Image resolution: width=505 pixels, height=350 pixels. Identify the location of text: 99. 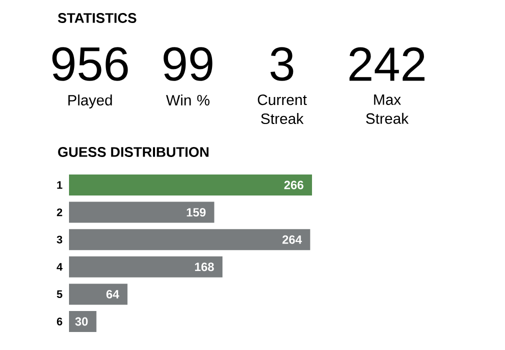
(188, 64).